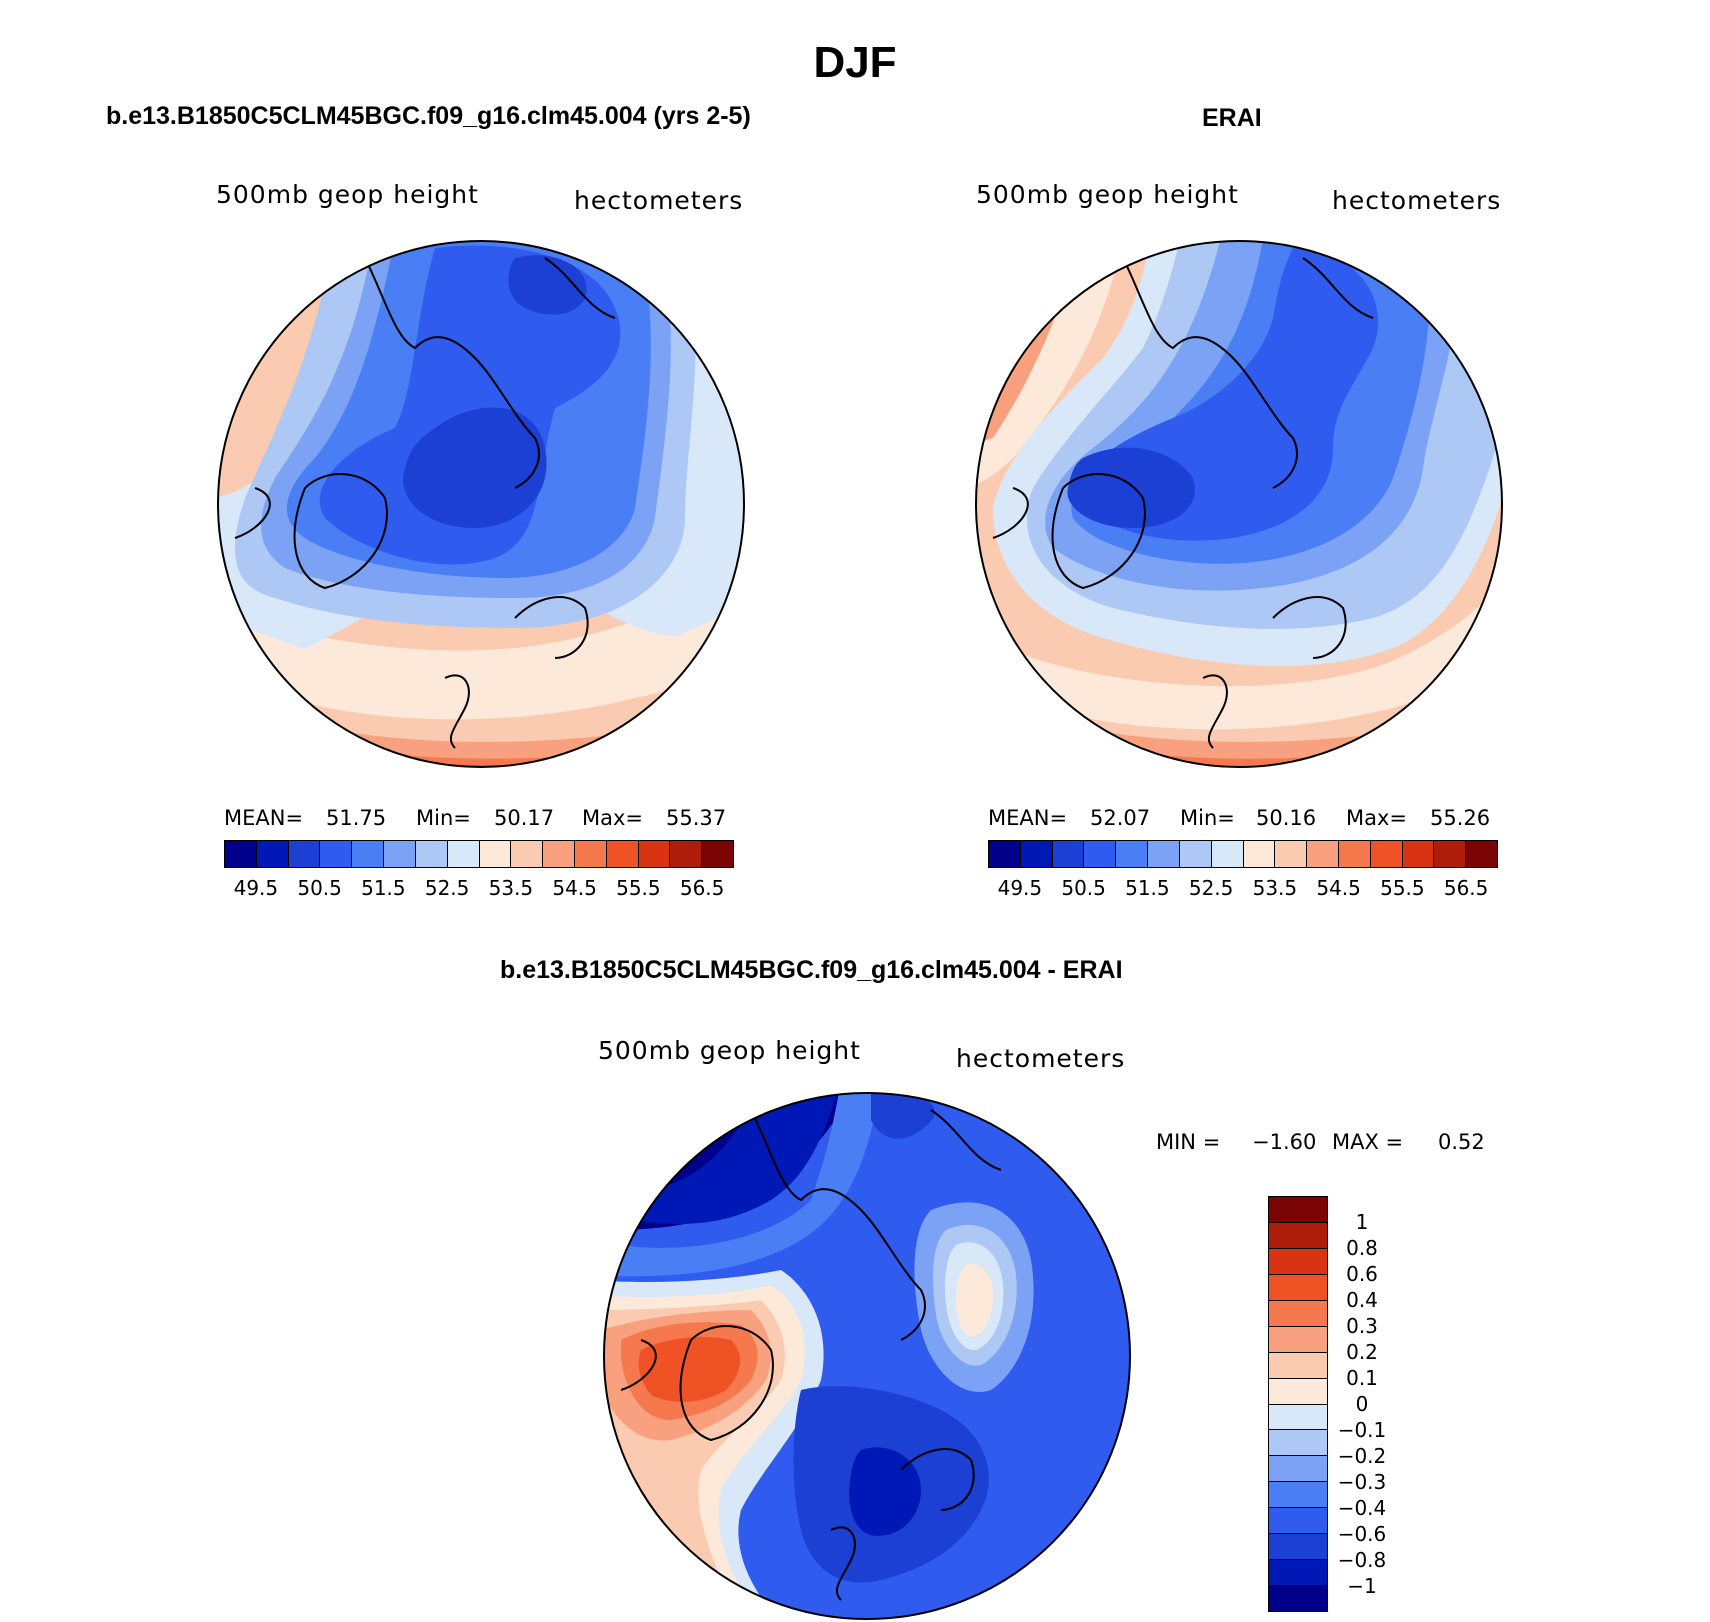  Describe the element at coordinates (1284, 1142) in the screenshot. I see `diff-min-value: −1.60` at that location.